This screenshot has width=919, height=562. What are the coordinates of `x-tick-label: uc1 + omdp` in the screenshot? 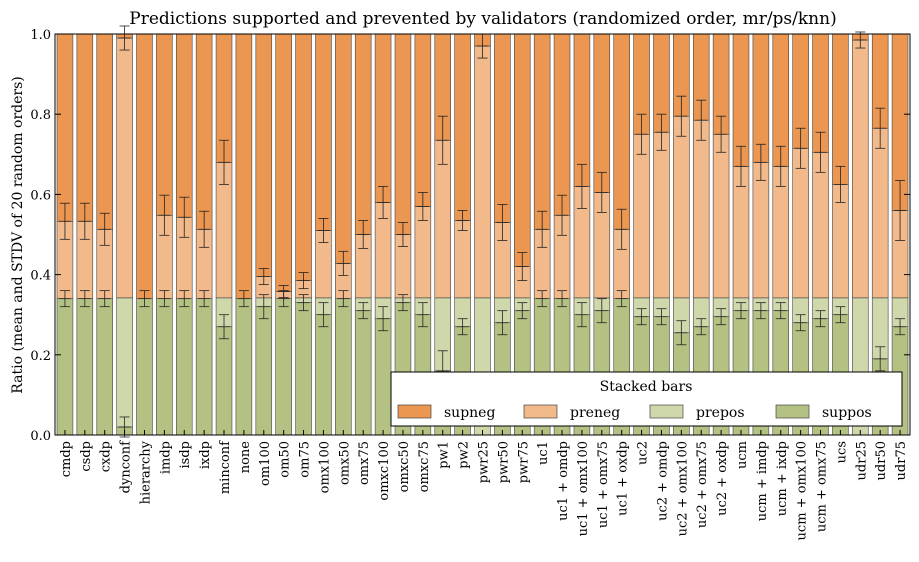 It's located at (563, 481).